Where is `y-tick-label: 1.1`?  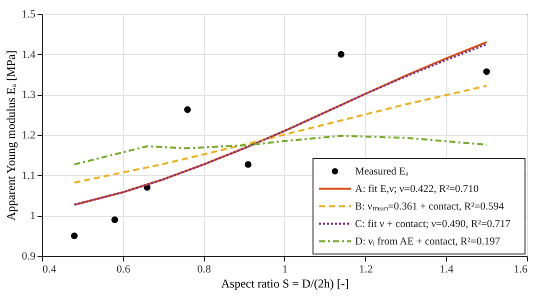 y-tick-label: 1.1 is located at coordinates (29, 176).